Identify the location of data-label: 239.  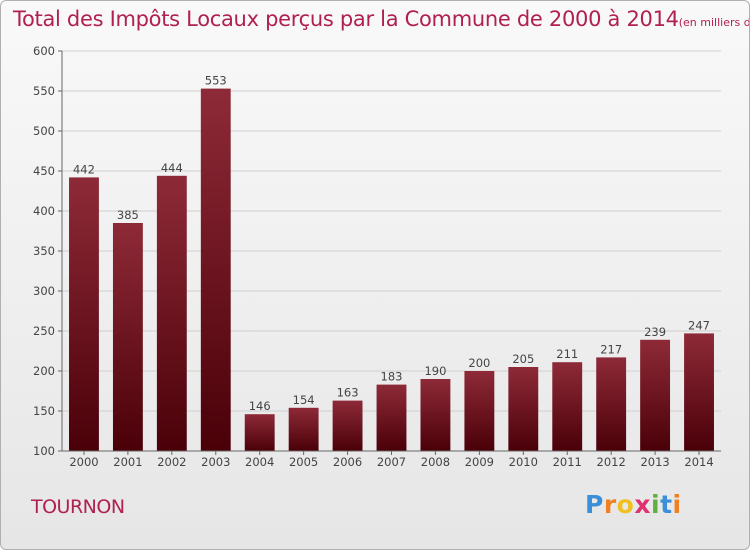
(655, 332).